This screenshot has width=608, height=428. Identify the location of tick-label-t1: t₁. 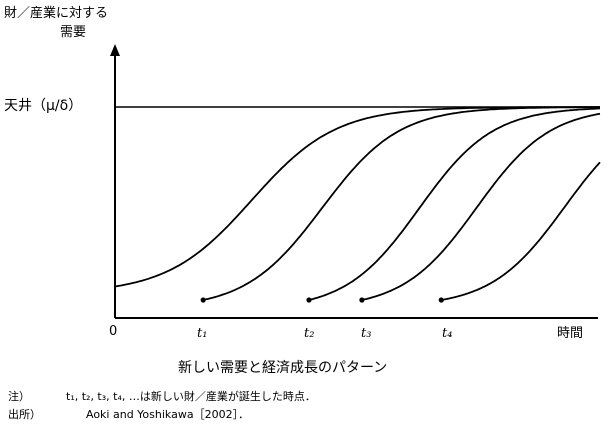
(202, 333).